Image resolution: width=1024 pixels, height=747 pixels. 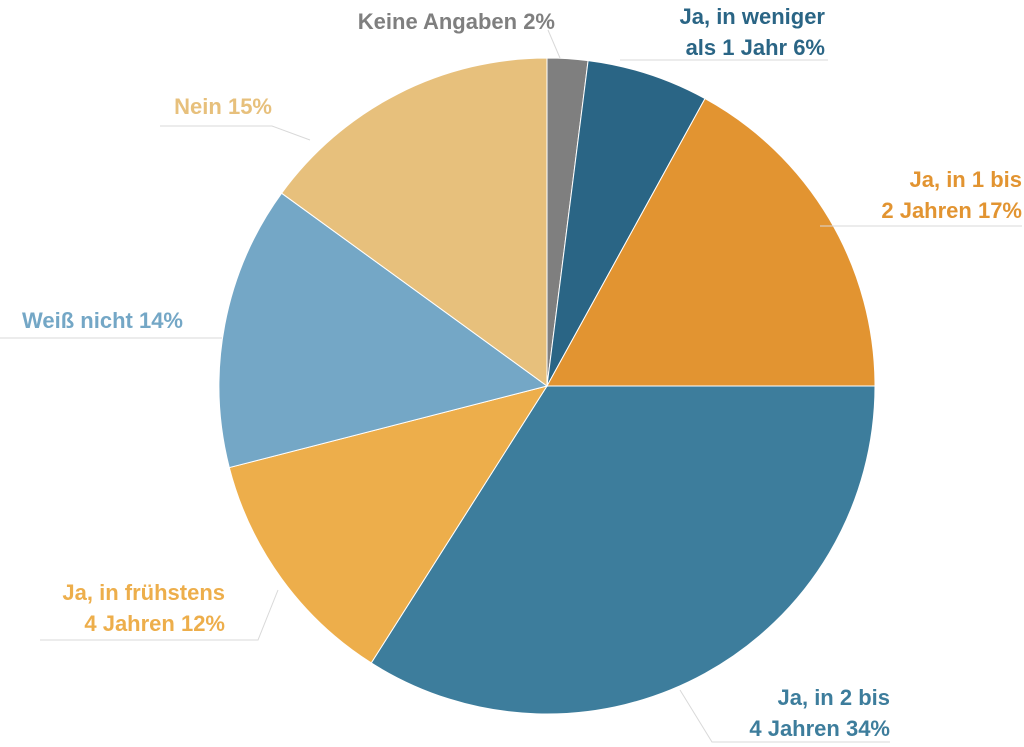 What do you see at coordinates (753, 16) in the screenshot?
I see `slice-label-line: Ja, in weniger` at bounding box center [753, 16].